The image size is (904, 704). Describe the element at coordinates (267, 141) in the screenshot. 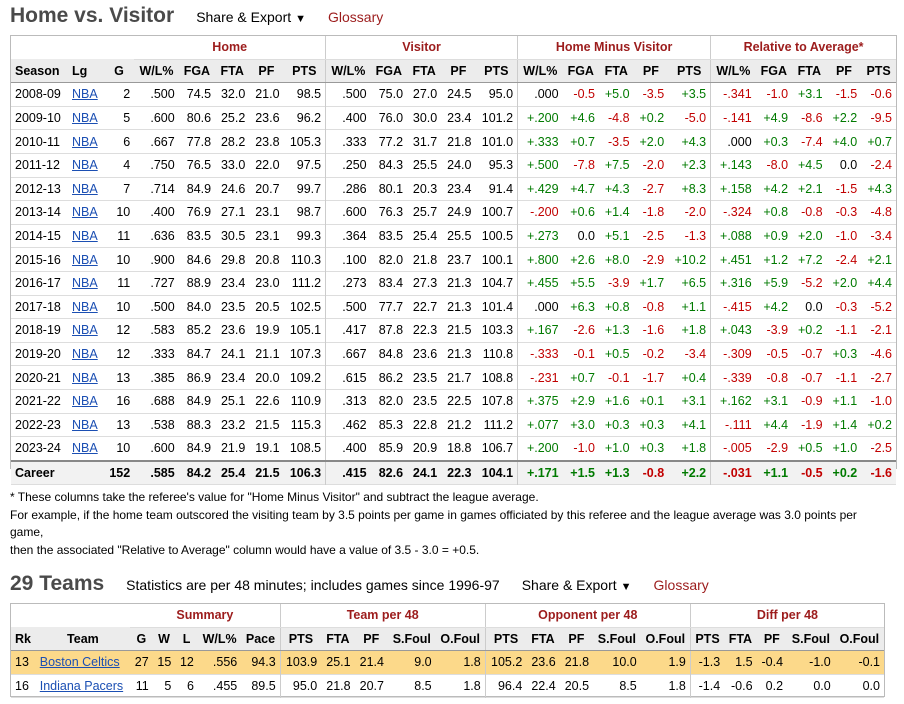

I see `stat-cell: 23.8` at that location.